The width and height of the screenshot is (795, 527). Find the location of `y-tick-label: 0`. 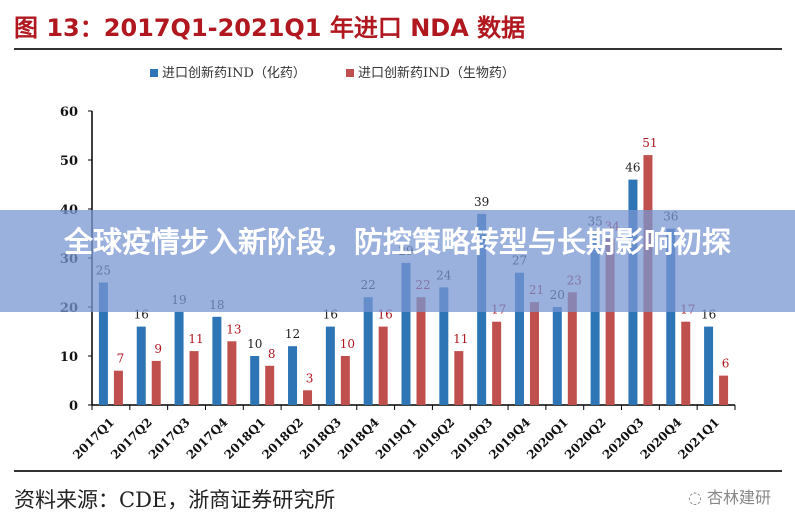

y-tick-label: 0 is located at coordinates (73, 406).